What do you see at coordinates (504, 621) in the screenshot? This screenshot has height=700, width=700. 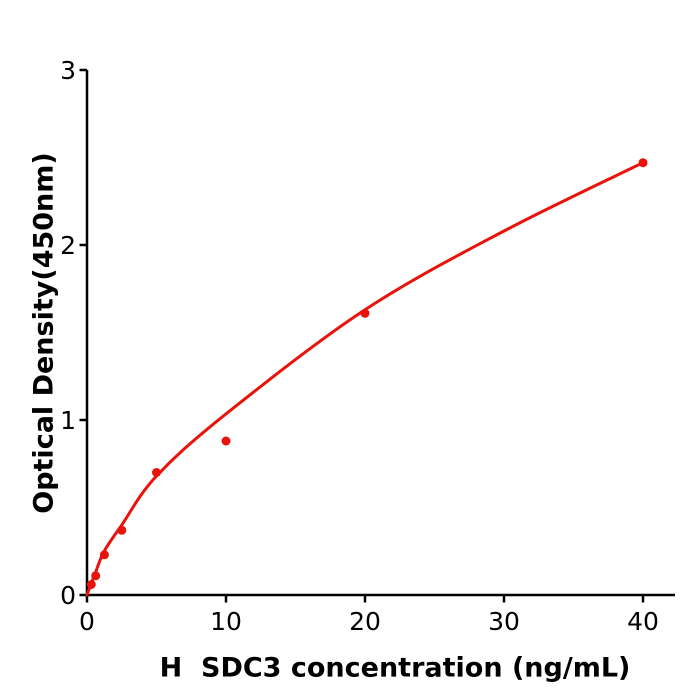 I see `x-tick-label: 30` at bounding box center [504, 621].